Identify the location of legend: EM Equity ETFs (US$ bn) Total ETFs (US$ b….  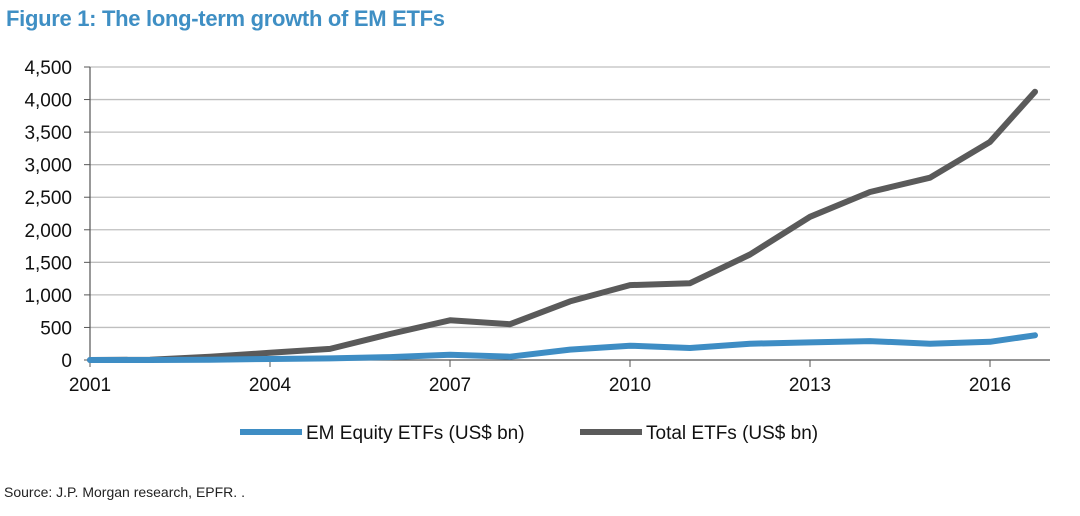
(529, 433).